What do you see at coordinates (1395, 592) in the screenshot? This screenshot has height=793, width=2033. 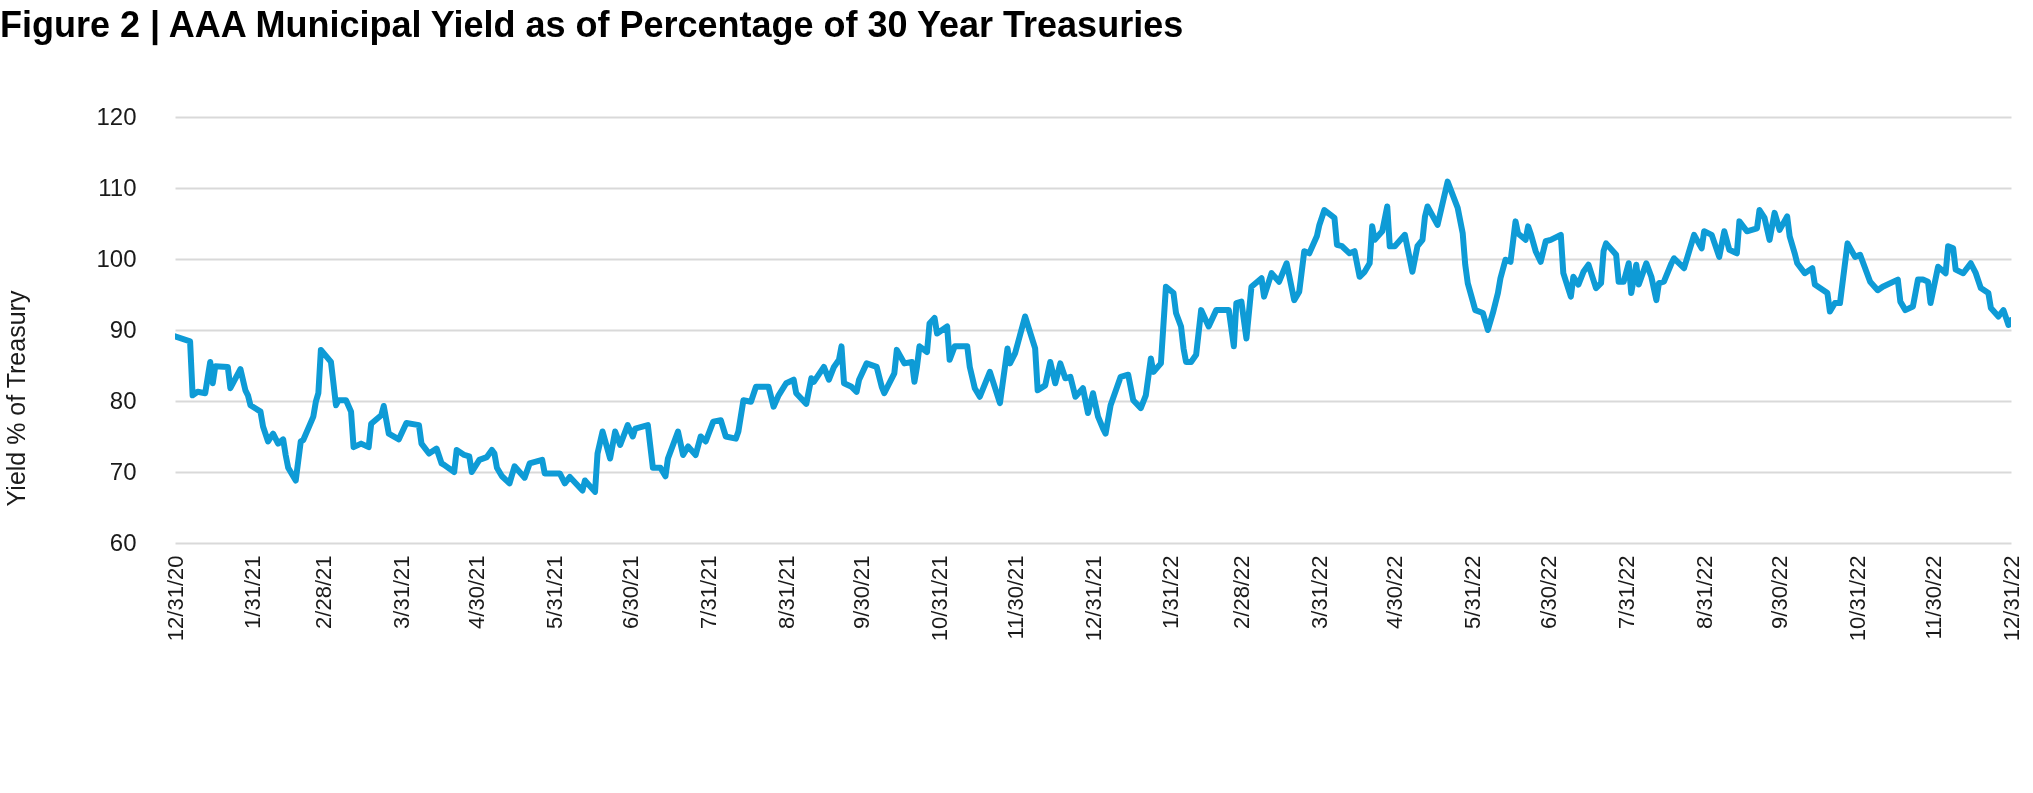 I see `x-tick-label: 4/30/22` at bounding box center [1395, 592].